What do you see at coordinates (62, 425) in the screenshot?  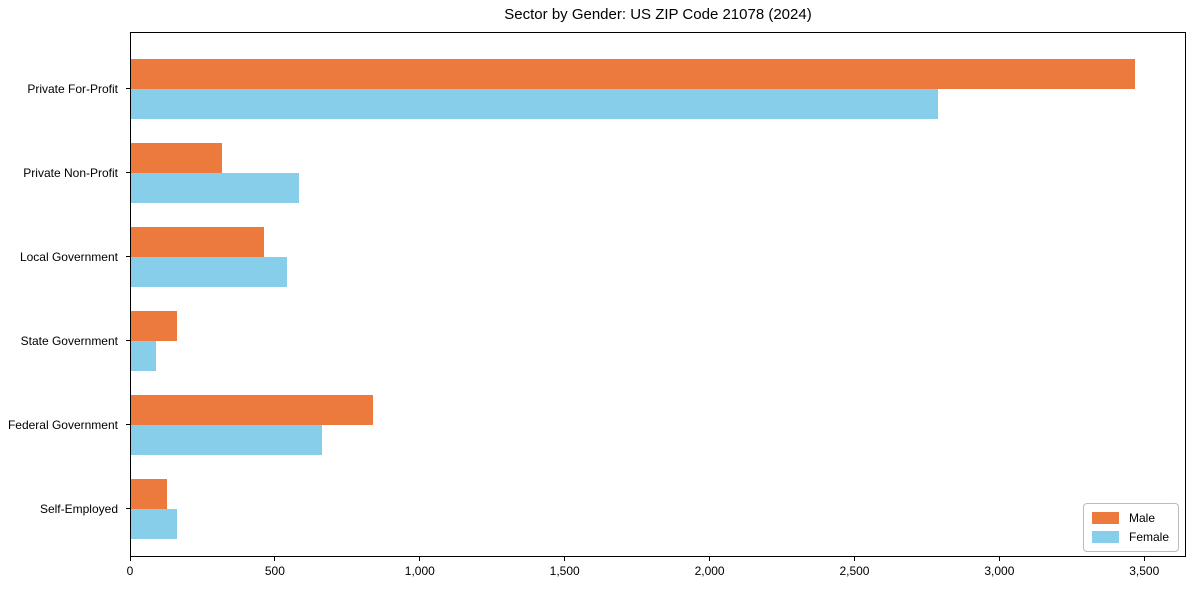 I see `ytick-label-federal-government: Federal Government` at bounding box center [62, 425].